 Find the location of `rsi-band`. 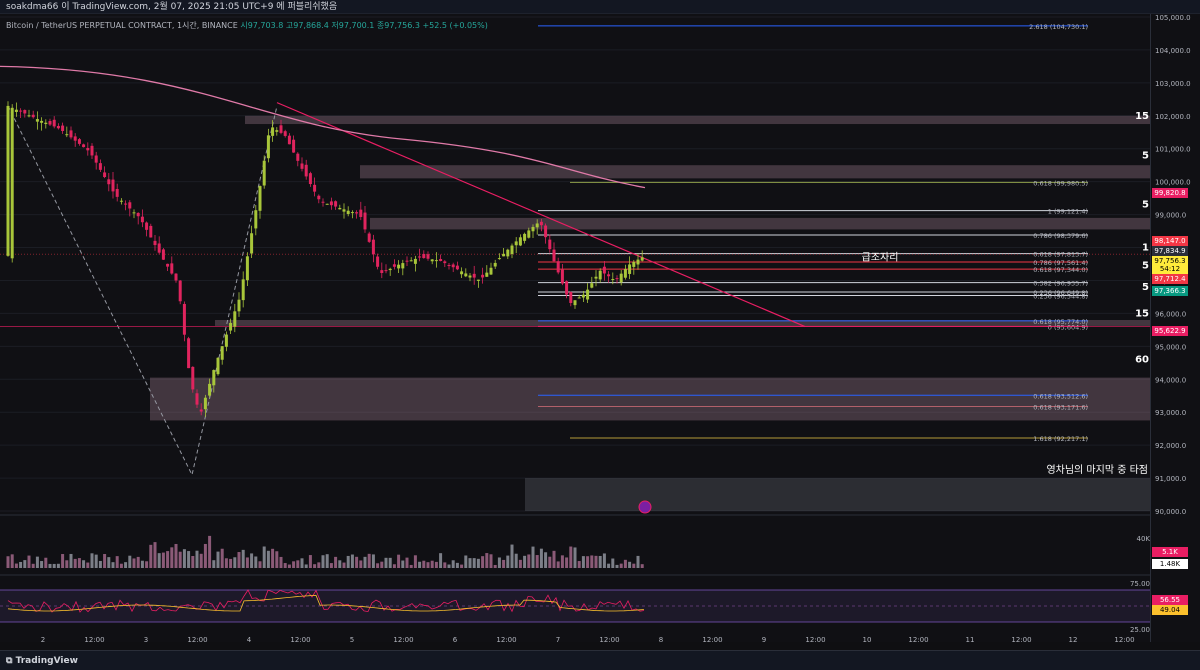

rsi-band is located at coordinates (575, 606).